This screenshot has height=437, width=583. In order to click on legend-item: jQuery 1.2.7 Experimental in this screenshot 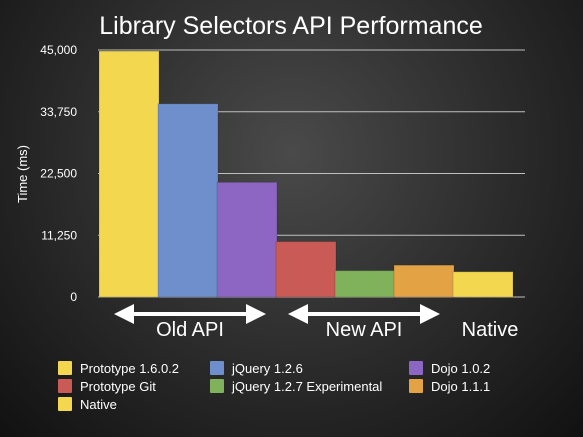, I will do `click(309, 386)`.